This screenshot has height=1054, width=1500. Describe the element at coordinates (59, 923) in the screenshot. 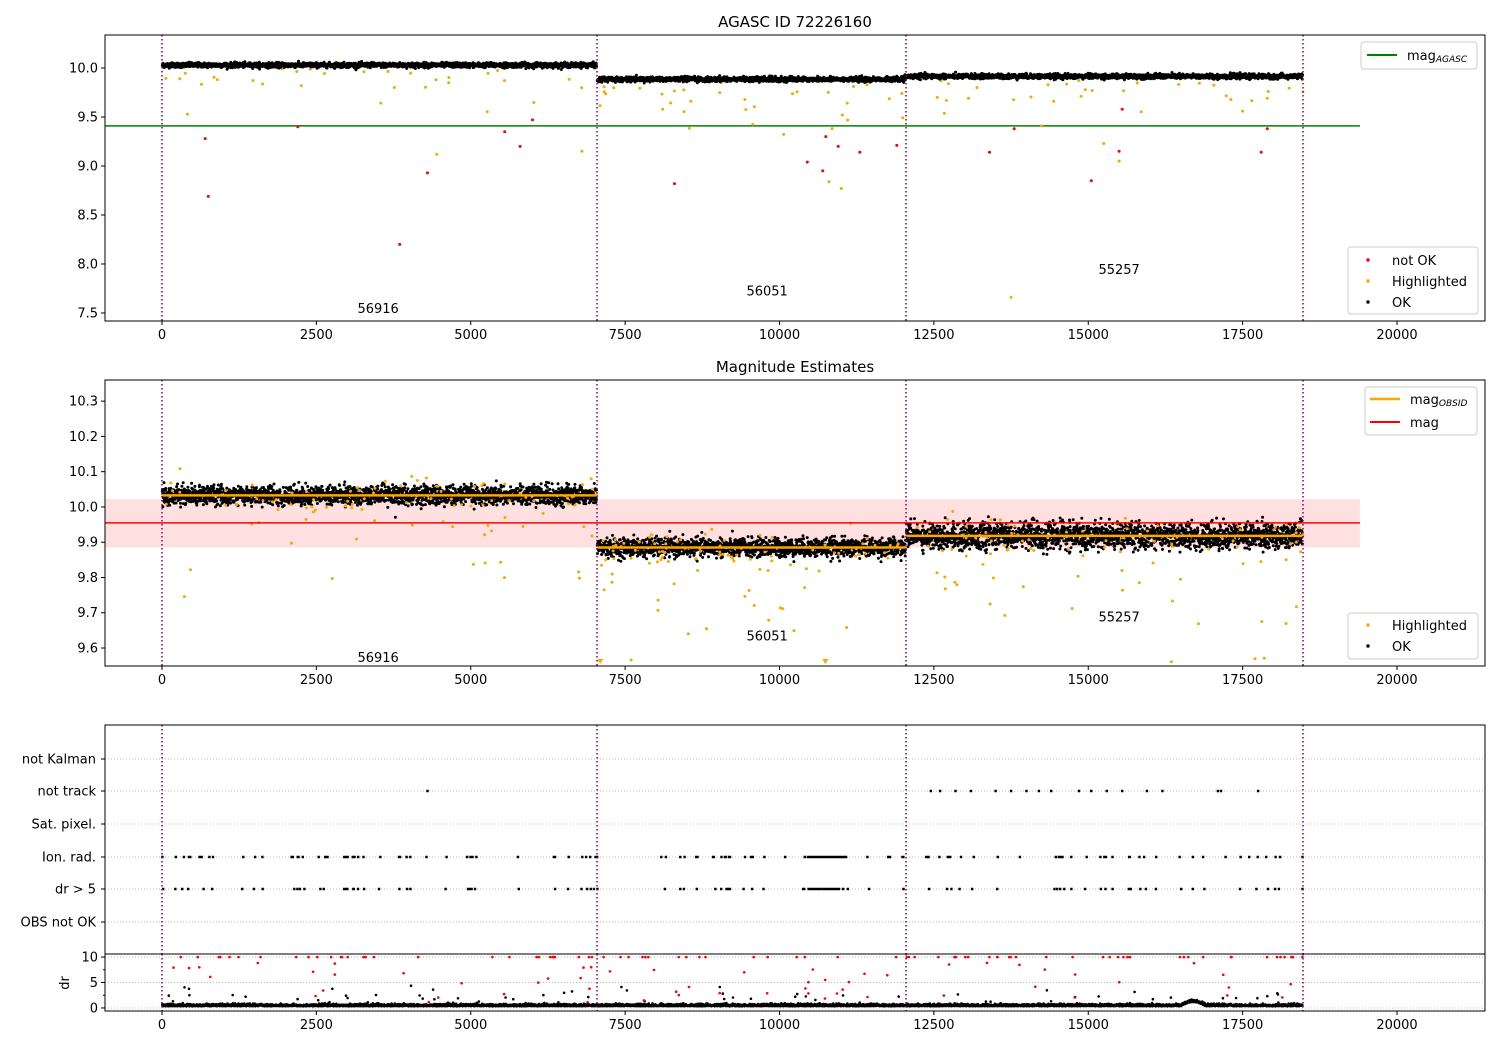

I see `category-label: OBS not OK` at that location.